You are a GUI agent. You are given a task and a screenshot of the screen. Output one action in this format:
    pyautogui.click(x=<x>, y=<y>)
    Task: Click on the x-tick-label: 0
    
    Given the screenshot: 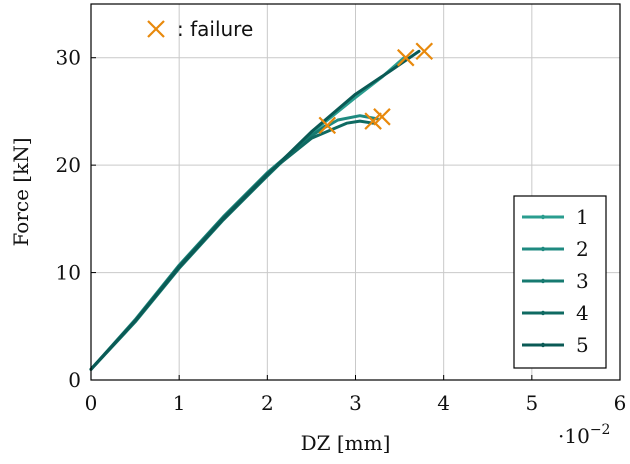 What is the action you would take?
    pyautogui.click(x=91, y=403)
    